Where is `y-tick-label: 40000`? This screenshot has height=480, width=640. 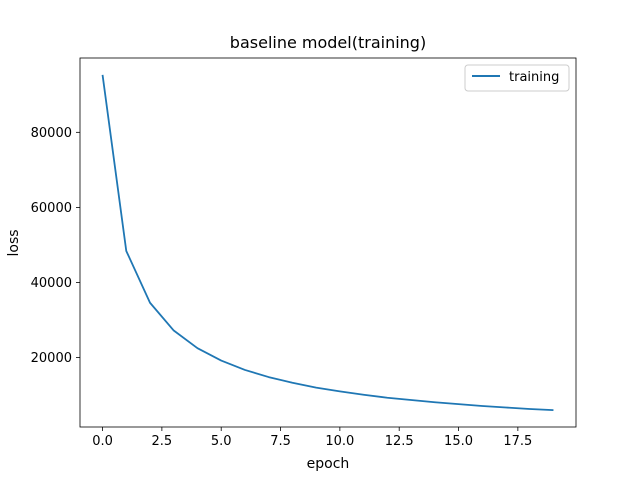
y-tick-label: 40000 is located at coordinates (51, 283).